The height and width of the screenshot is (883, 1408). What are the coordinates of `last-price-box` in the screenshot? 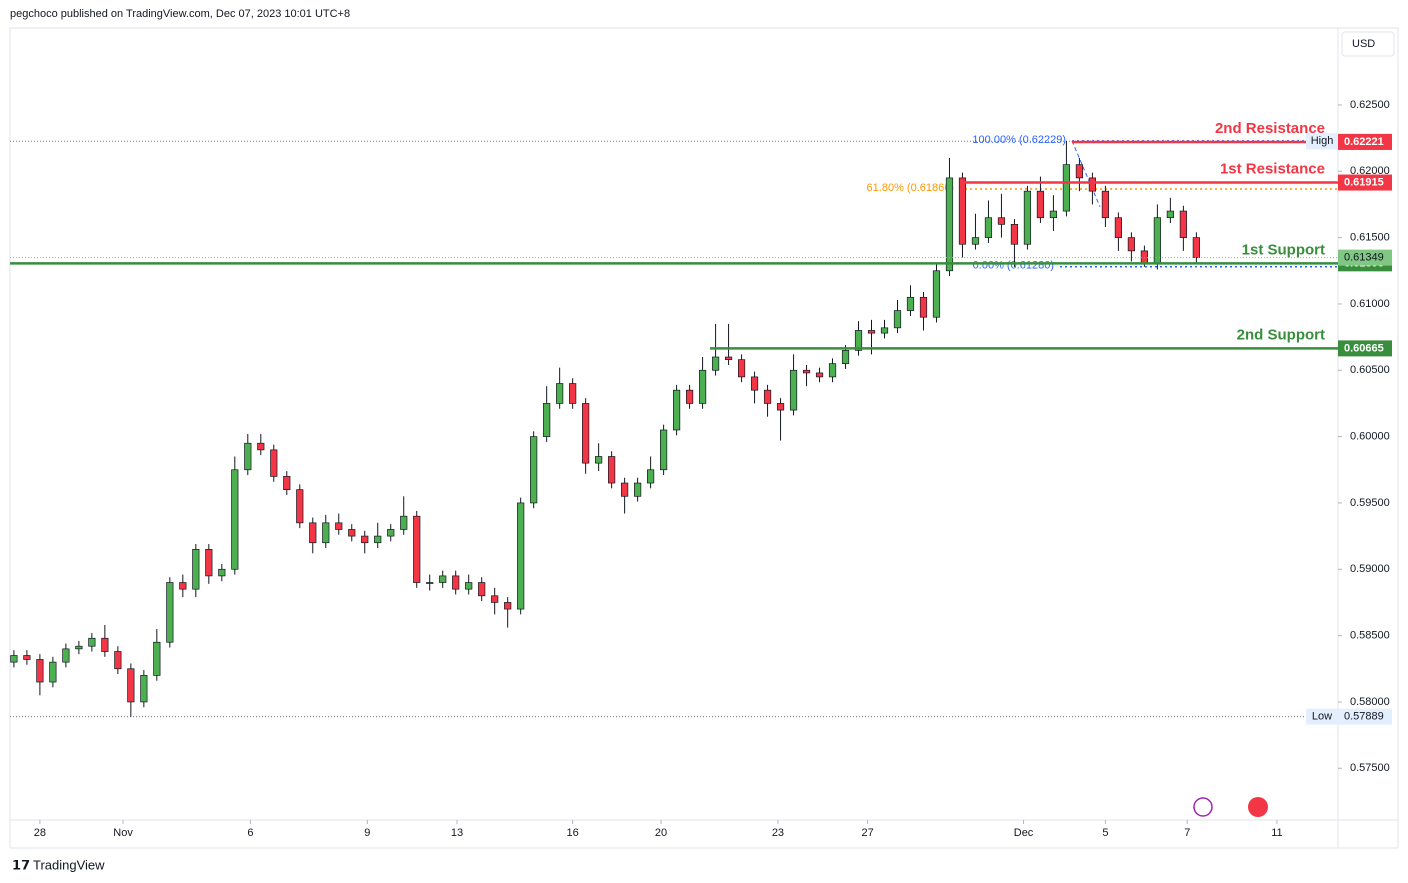 It's located at (1365, 257).